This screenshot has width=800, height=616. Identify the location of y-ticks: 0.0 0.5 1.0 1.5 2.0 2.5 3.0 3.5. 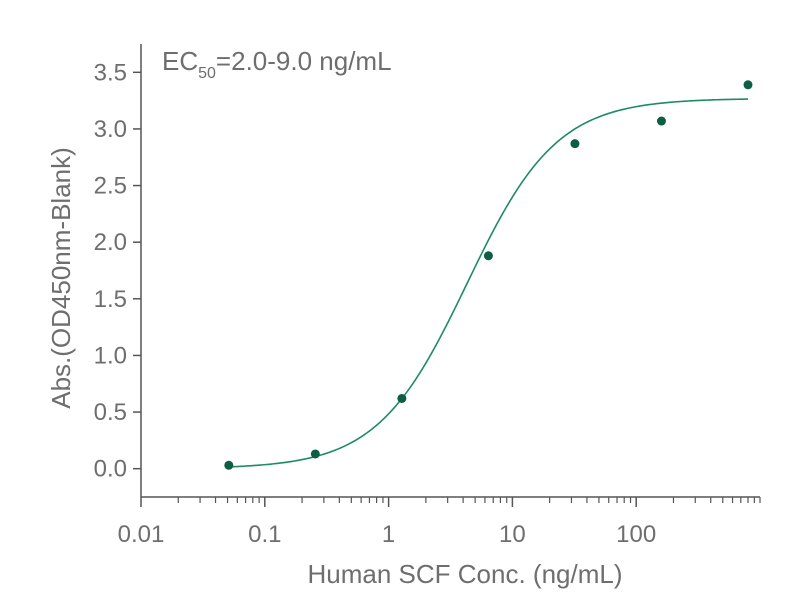
(117, 271).